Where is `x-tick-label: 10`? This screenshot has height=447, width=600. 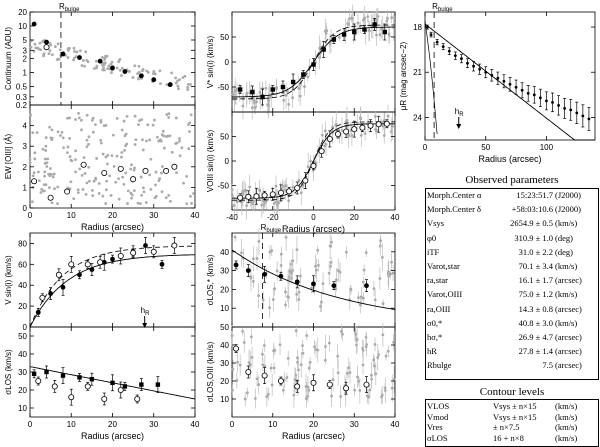 x-tick-label: 10 is located at coordinates (71, 424).